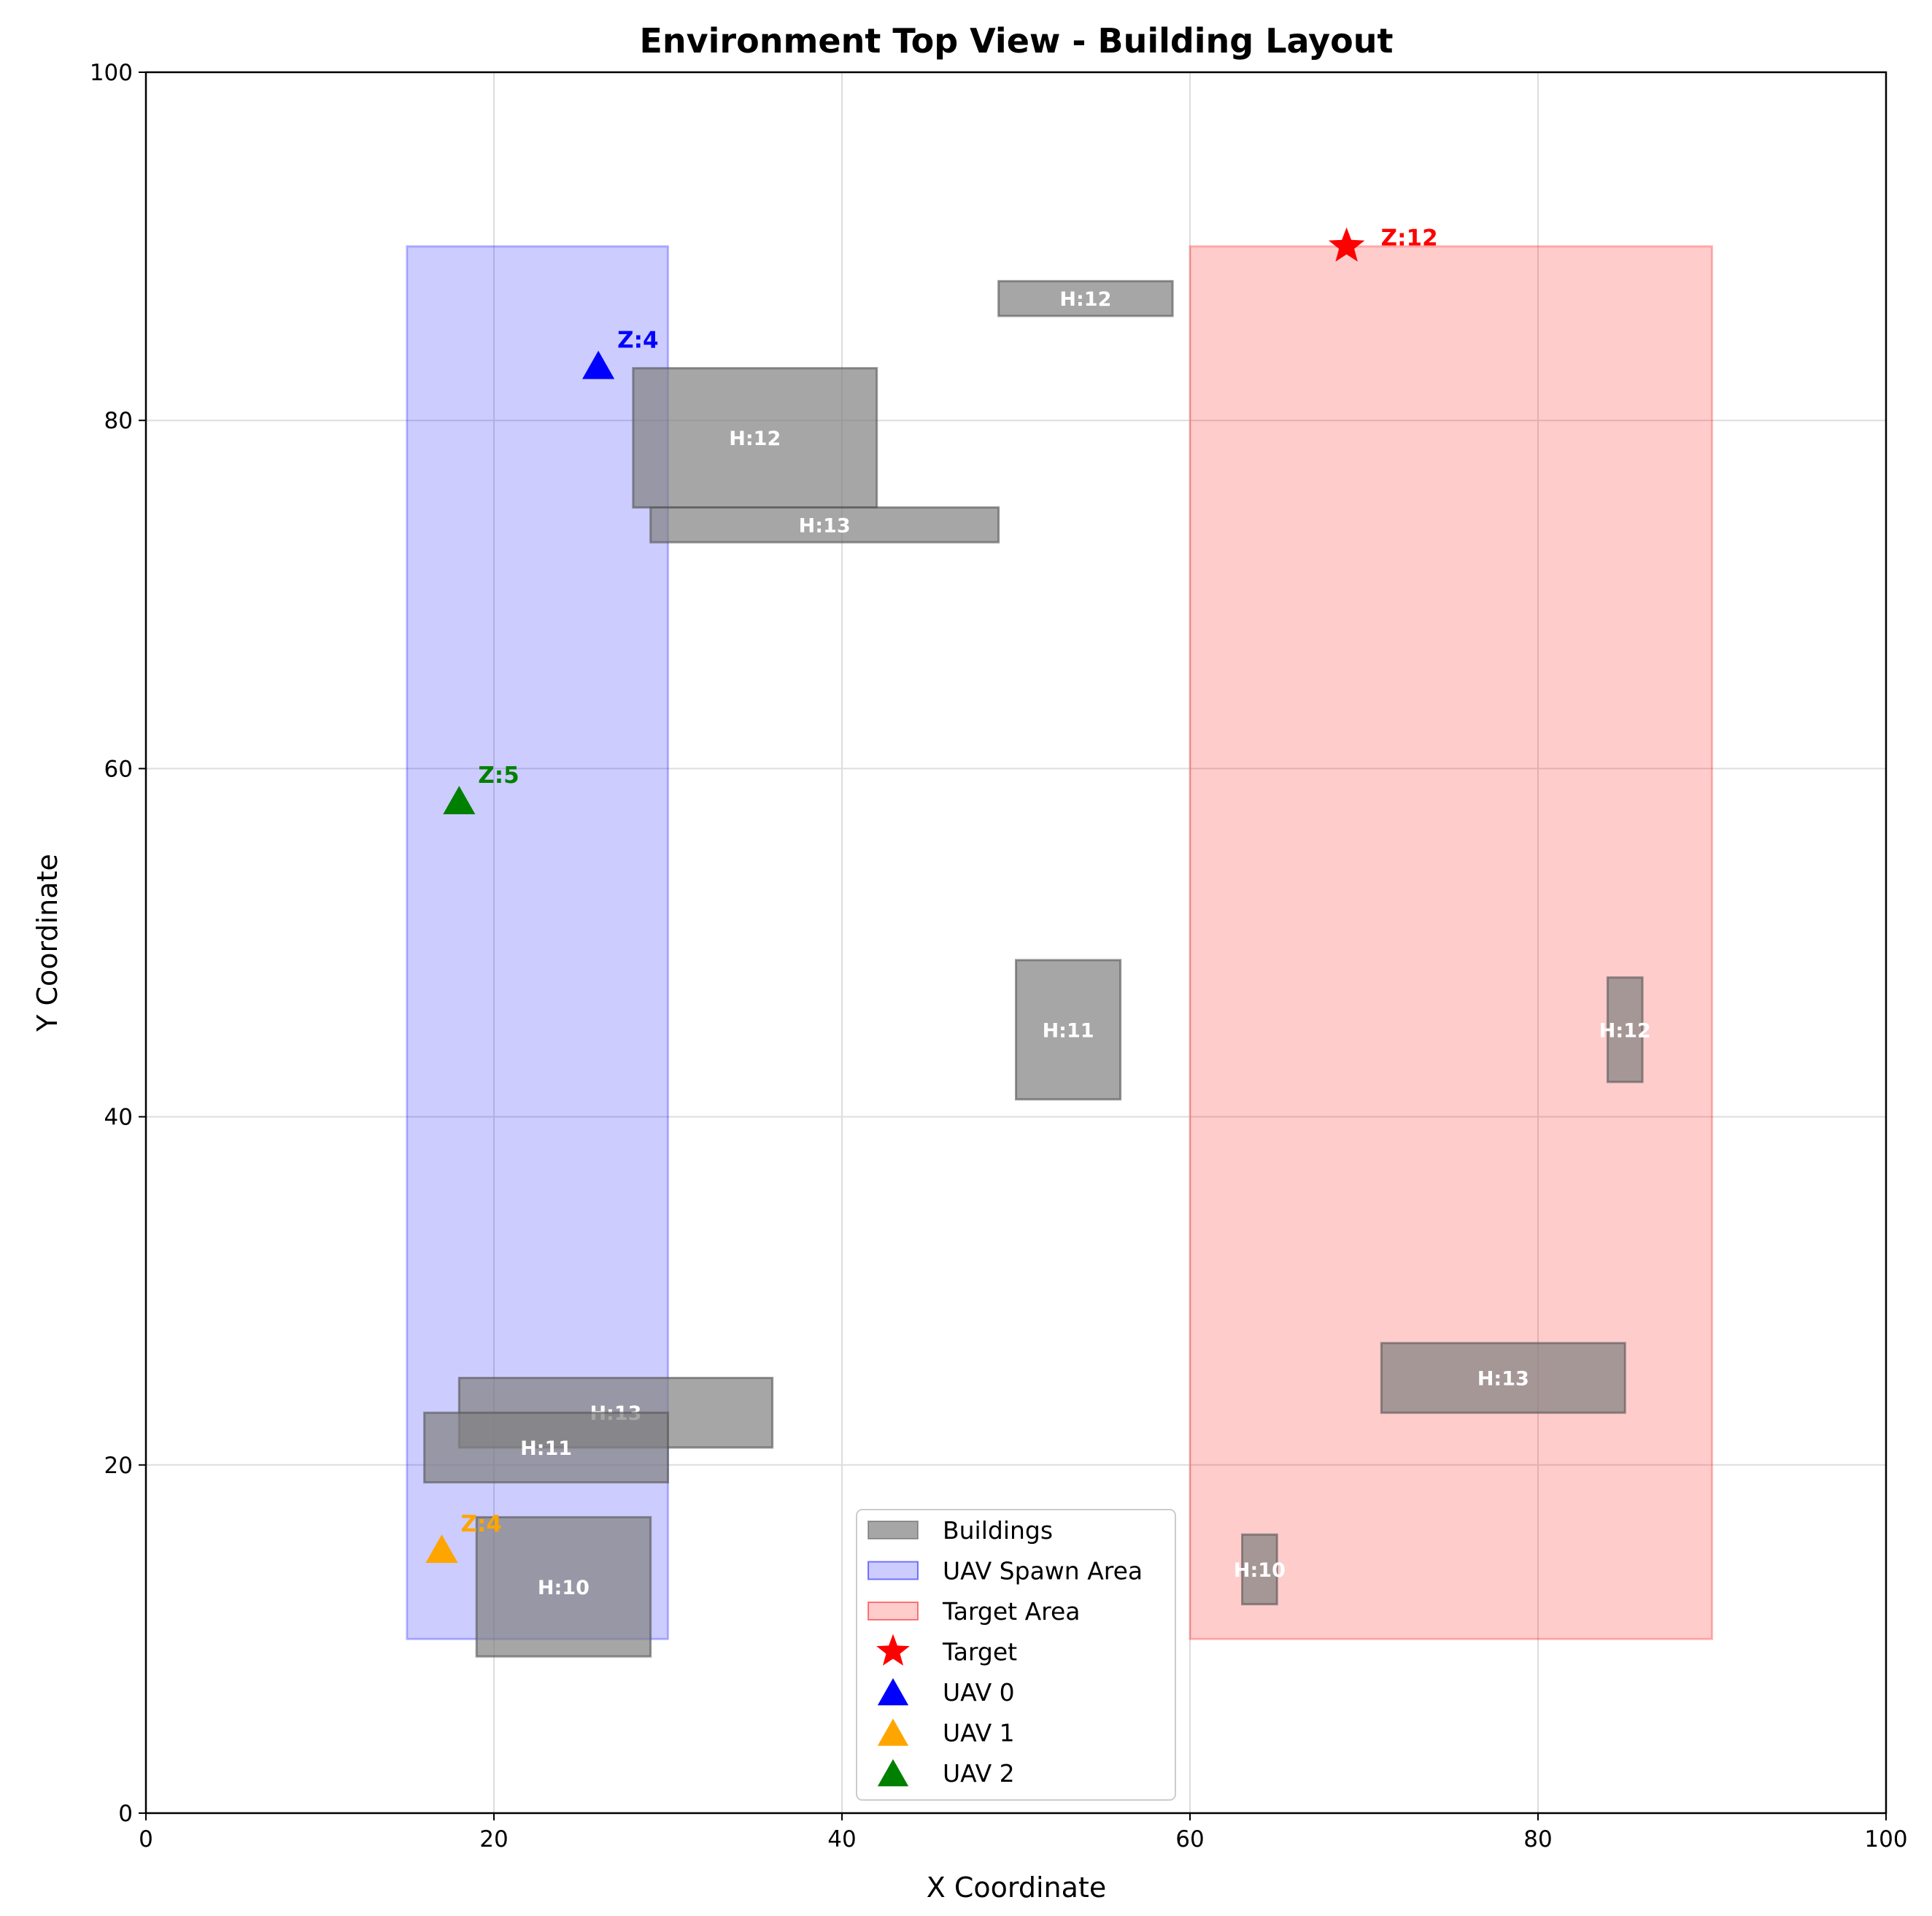 This screenshot has height=1916, width=1932. Describe the element at coordinates (1409, 238) in the screenshot. I see `target-z-label: Z:12` at that location.